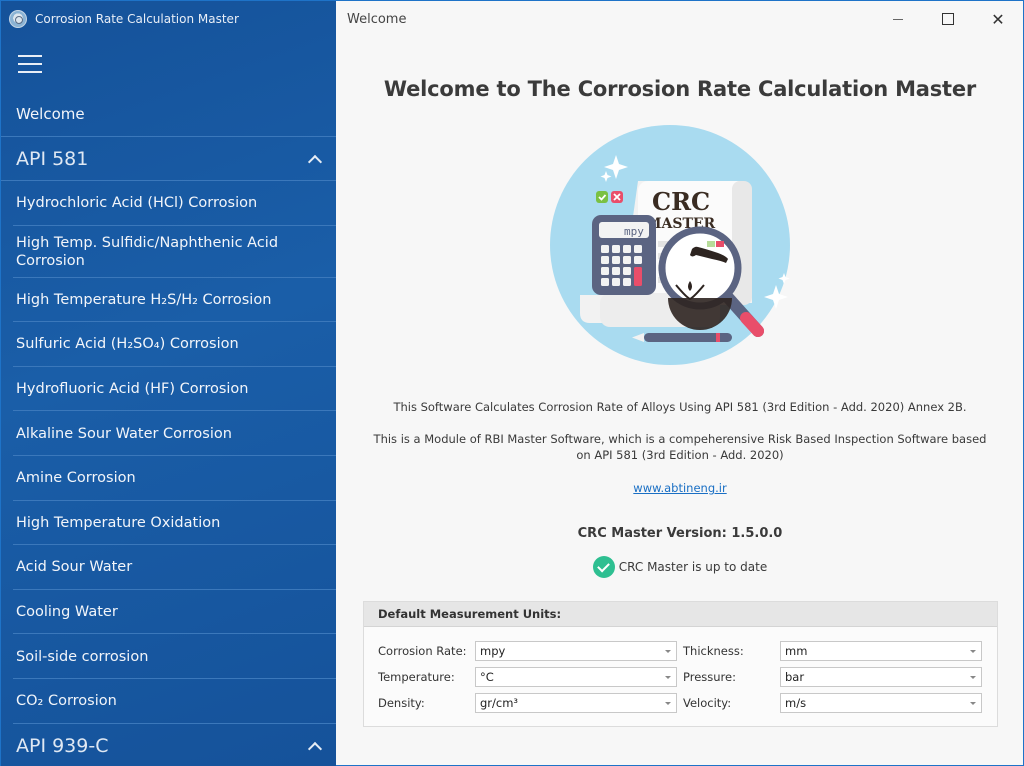  I want to click on svg-text: CRC, so click(681, 201).